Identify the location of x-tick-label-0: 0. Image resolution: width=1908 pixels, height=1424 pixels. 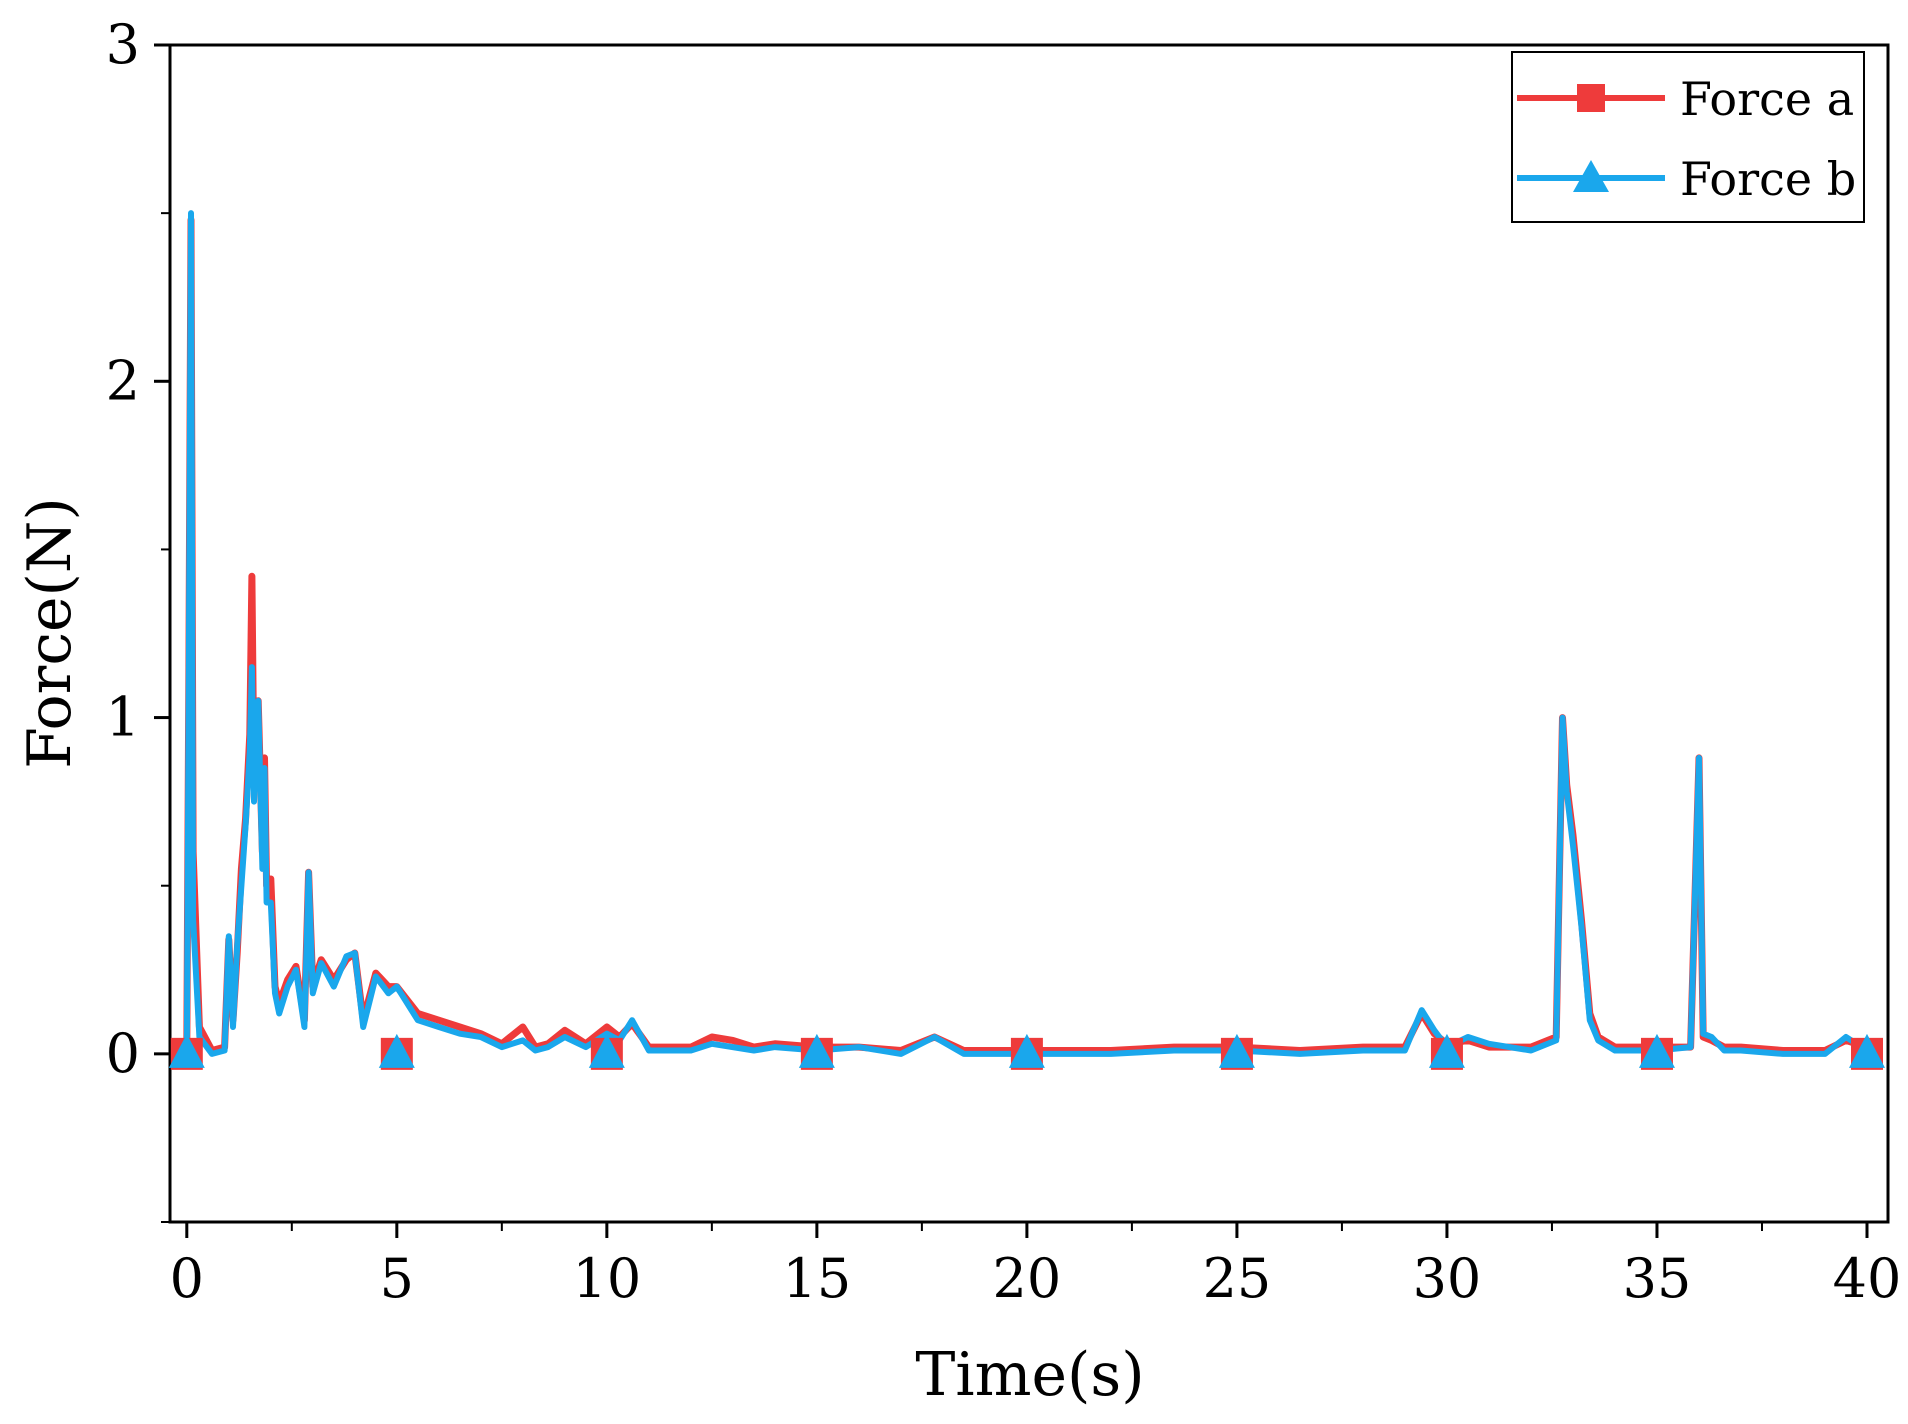
(187, 1278).